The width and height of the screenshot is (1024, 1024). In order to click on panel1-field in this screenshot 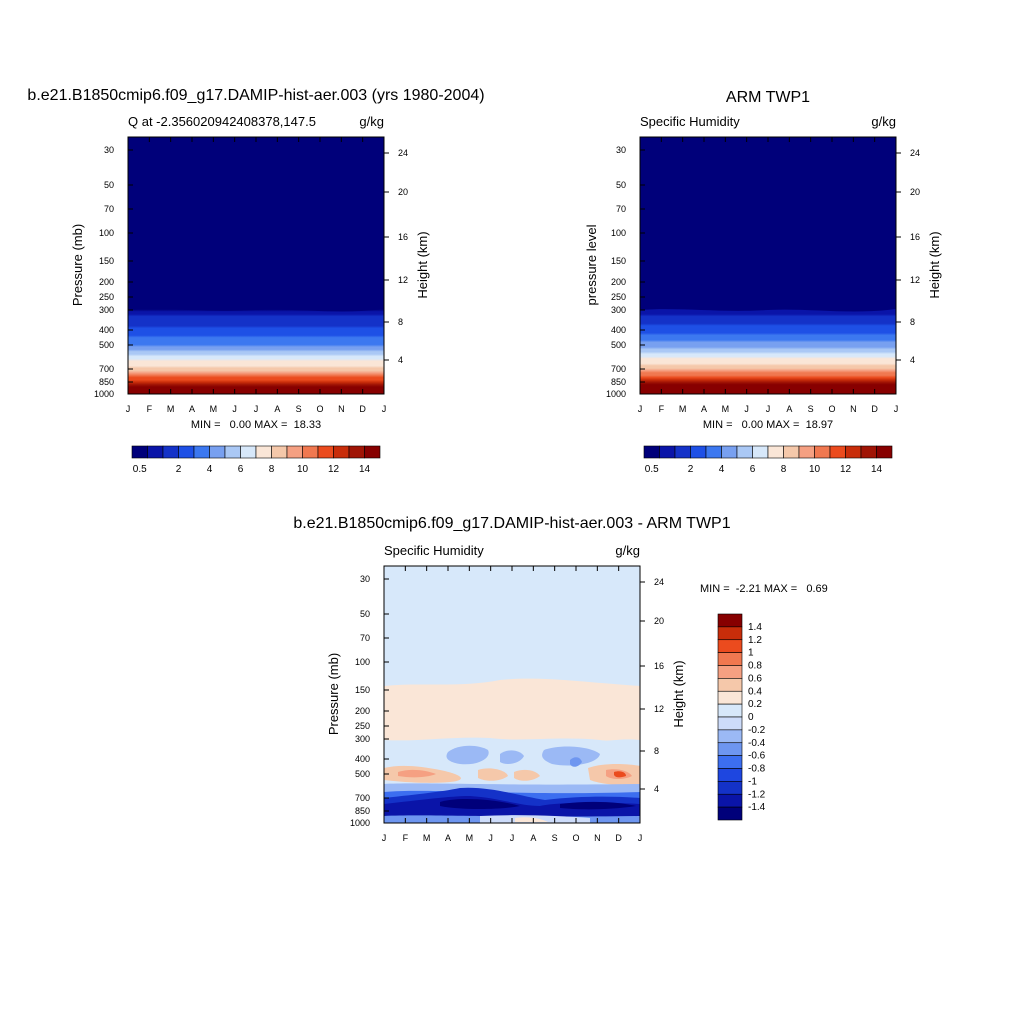, I will do `click(256, 265)`.